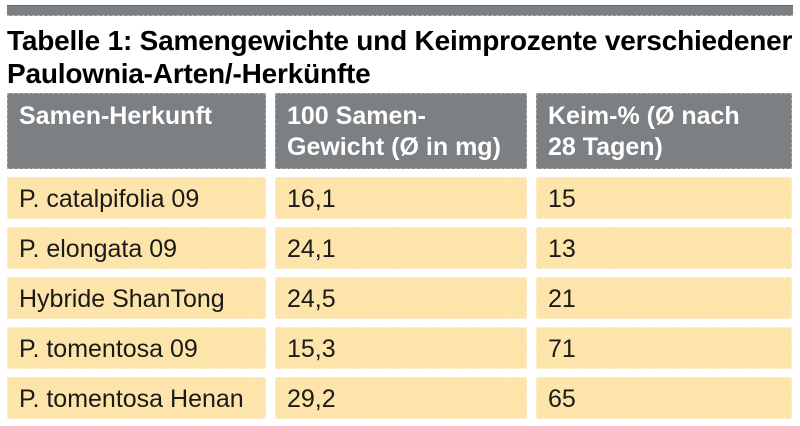  I want to click on table-cell-herkunft: P. elongata 09, so click(136, 248).